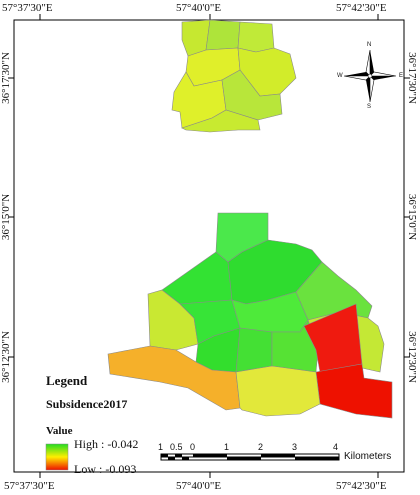 This screenshot has height=495, width=420. I want to click on legend-low-label: Low : -0.093, so click(105, 469).